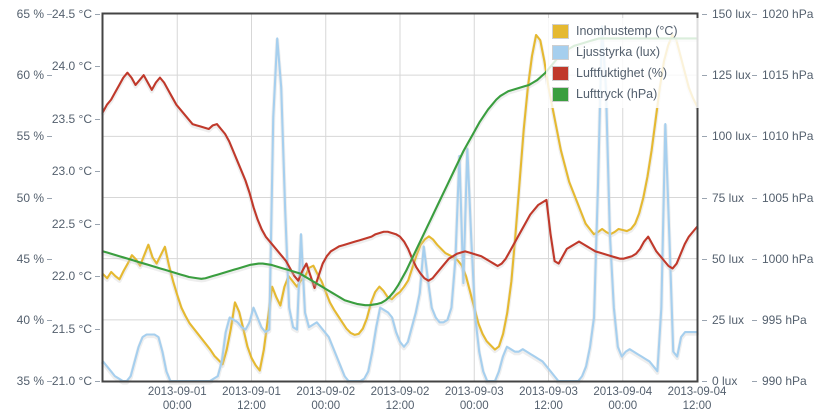 The width and height of the screenshot is (824, 420). I want to click on tick-label-lux-axis: 150 lux, so click(731, 14).